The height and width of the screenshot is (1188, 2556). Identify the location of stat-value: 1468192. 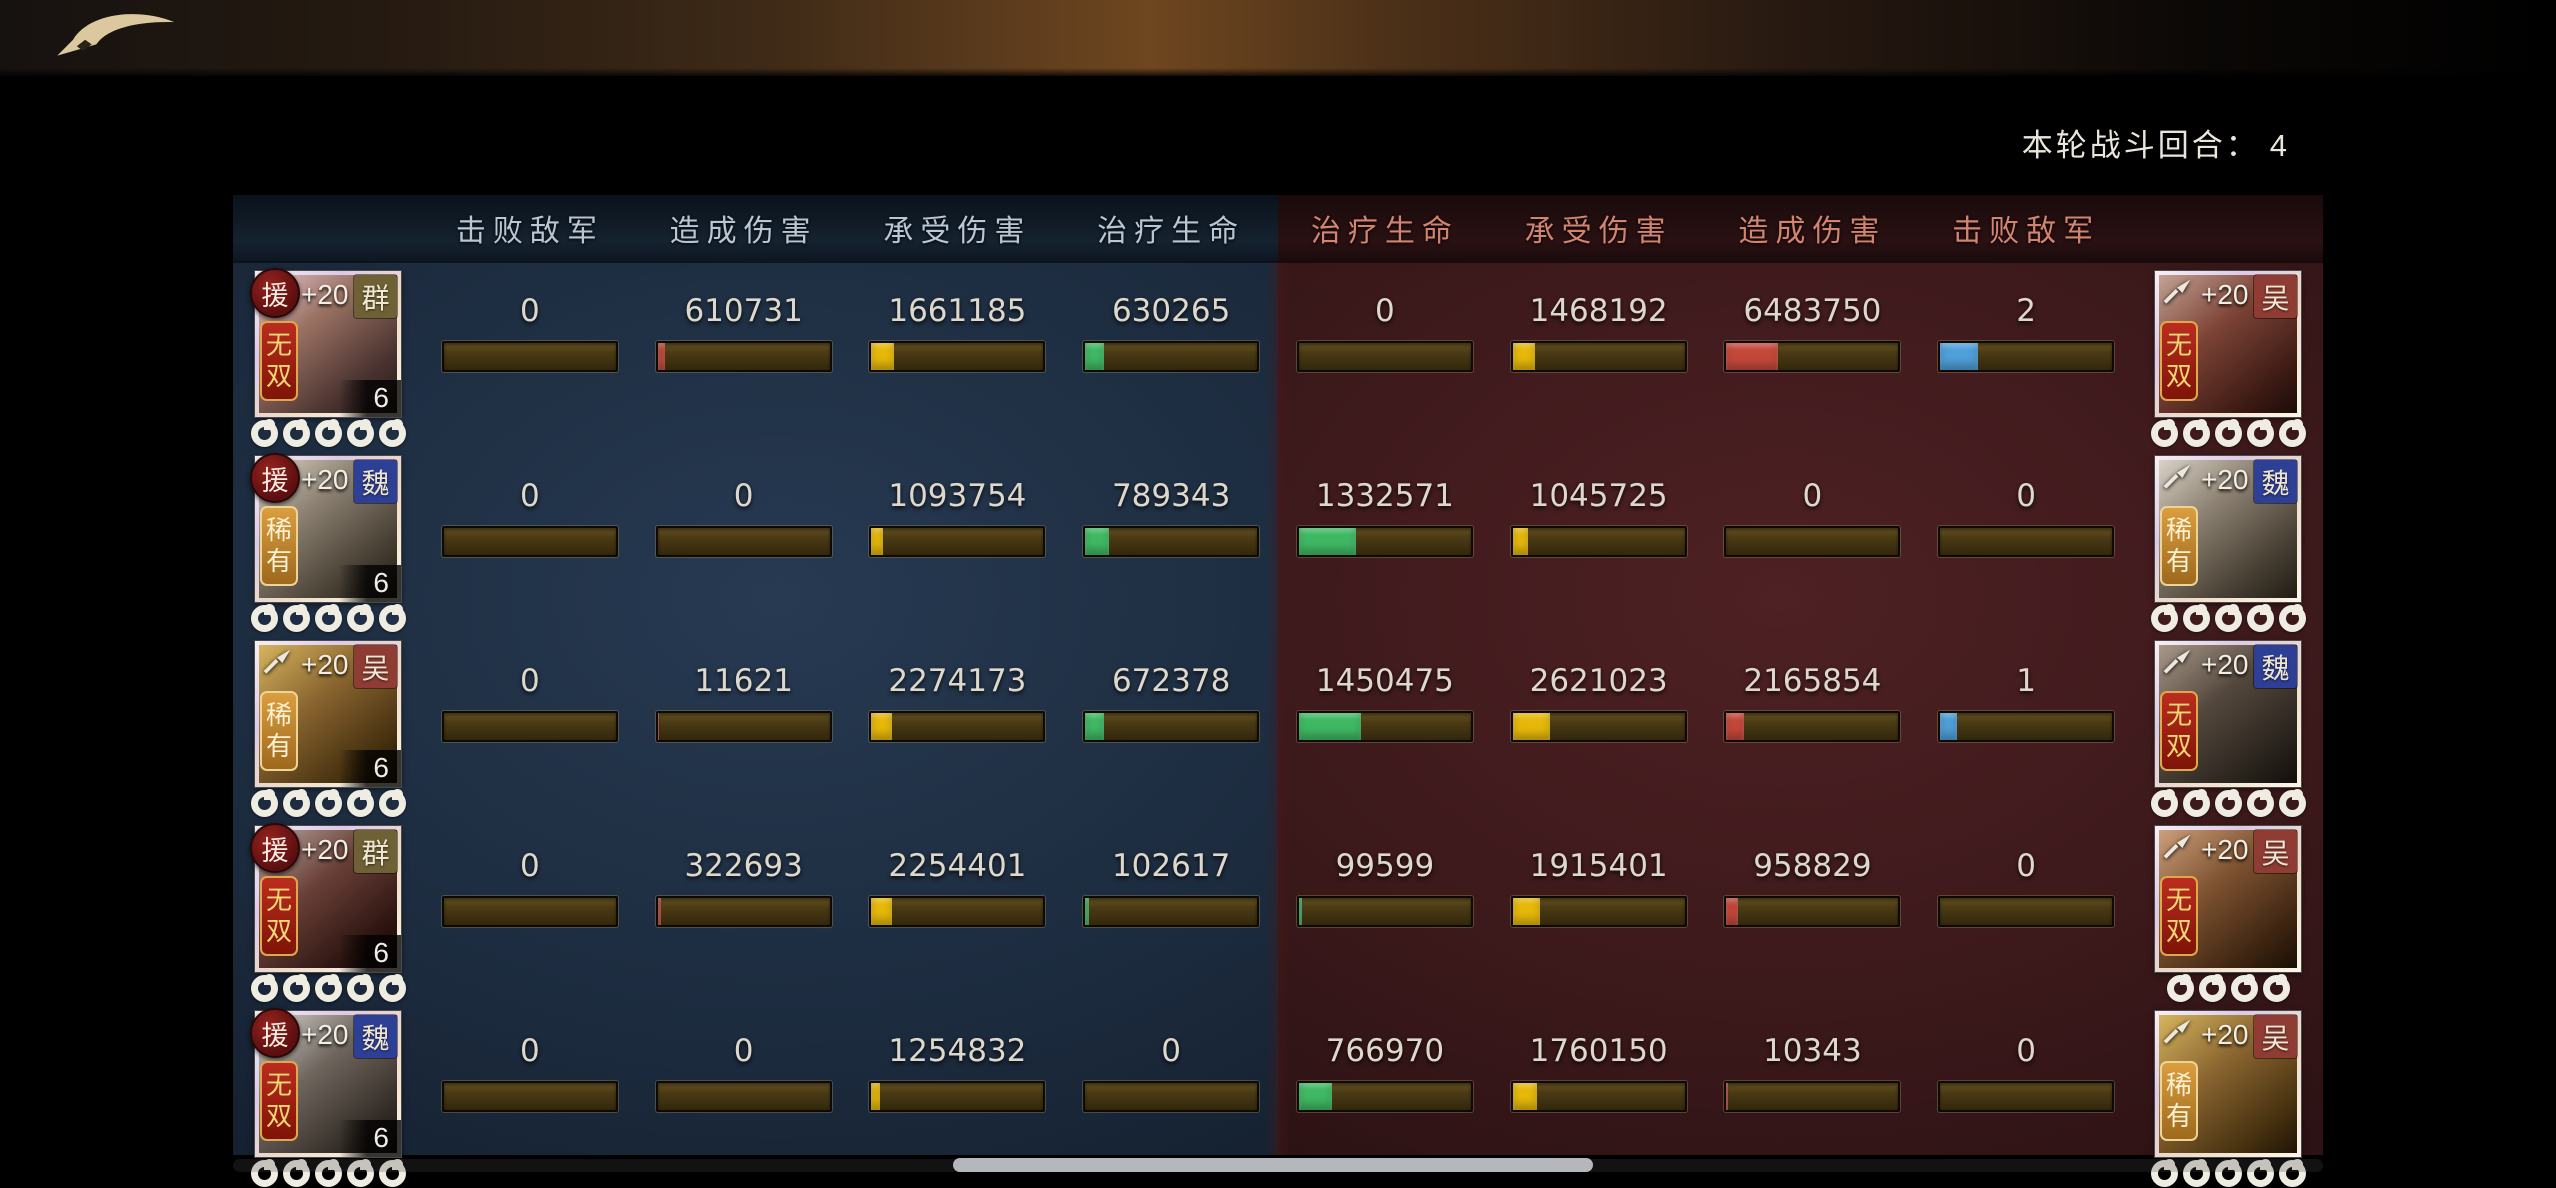
(1598, 311).